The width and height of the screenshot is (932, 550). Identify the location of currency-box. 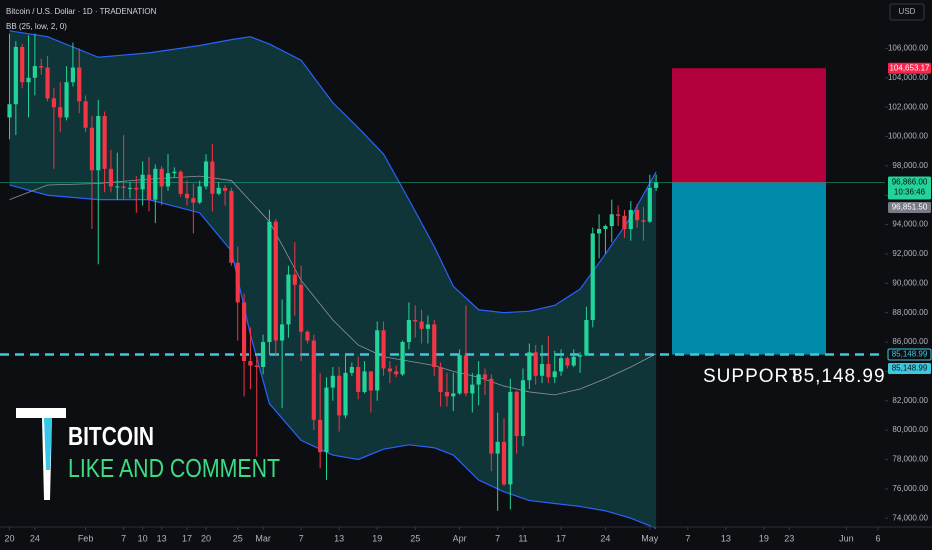
(907, 12).